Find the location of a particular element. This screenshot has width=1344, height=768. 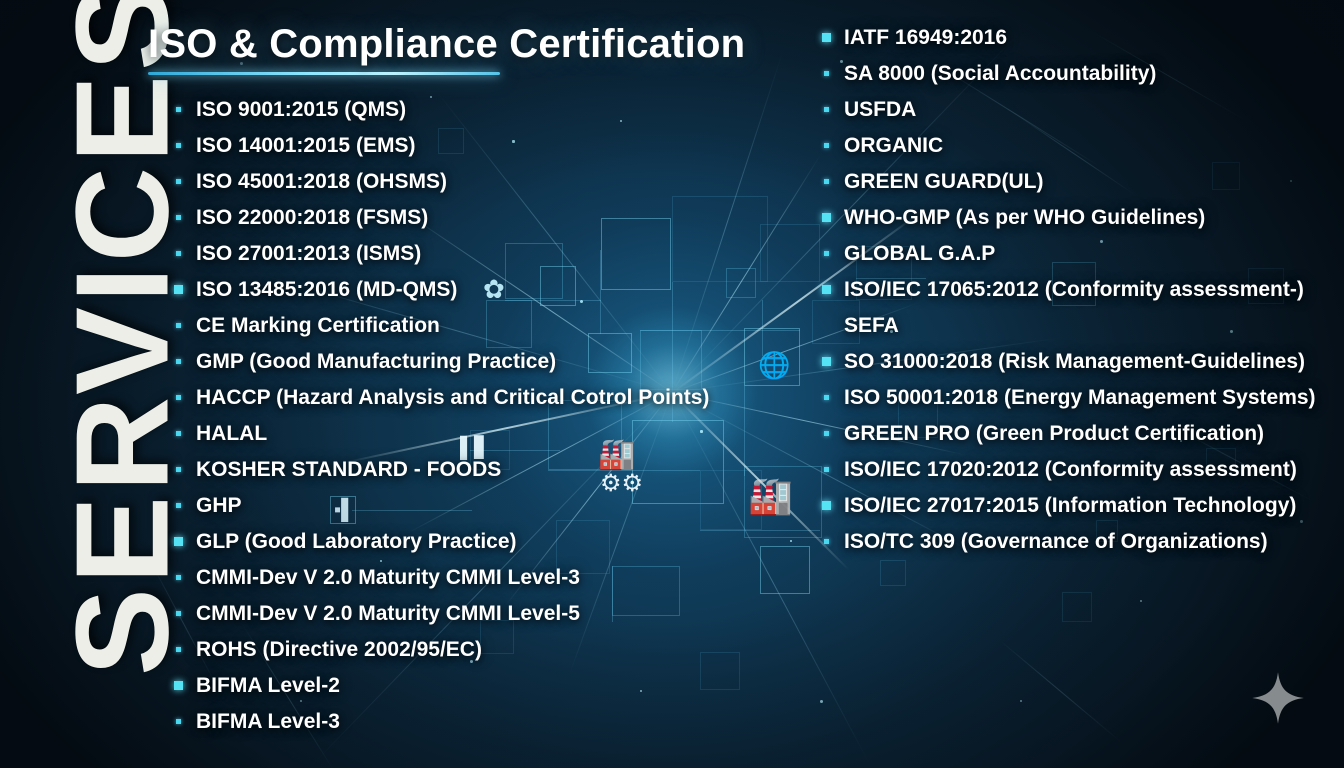

list-item-label: KOSHER STANDARD - FOODS is located at coordinates (349, 469).